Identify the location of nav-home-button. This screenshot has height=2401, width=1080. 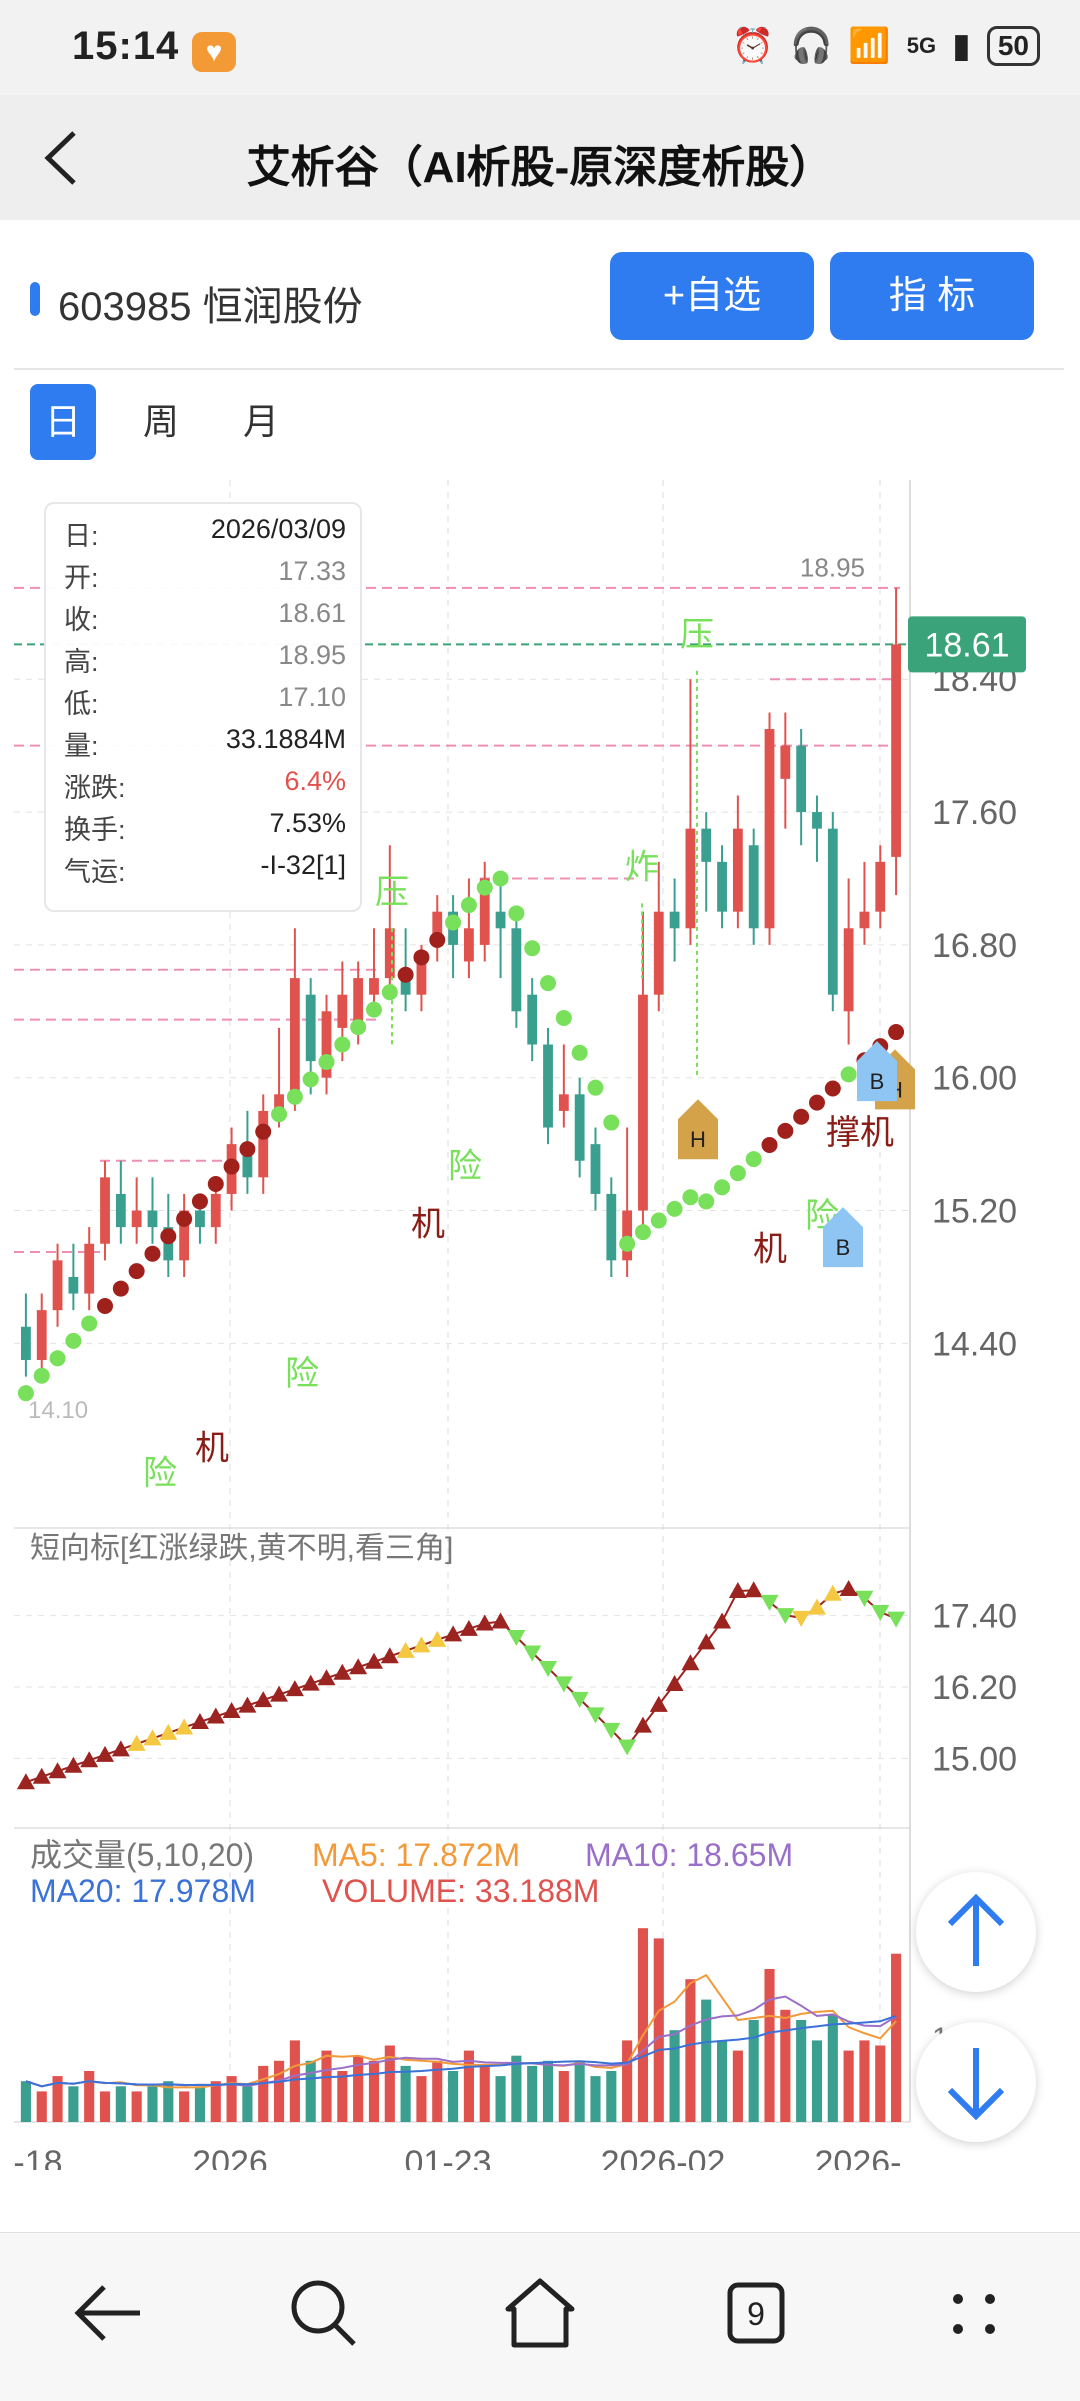
(540, 2313).